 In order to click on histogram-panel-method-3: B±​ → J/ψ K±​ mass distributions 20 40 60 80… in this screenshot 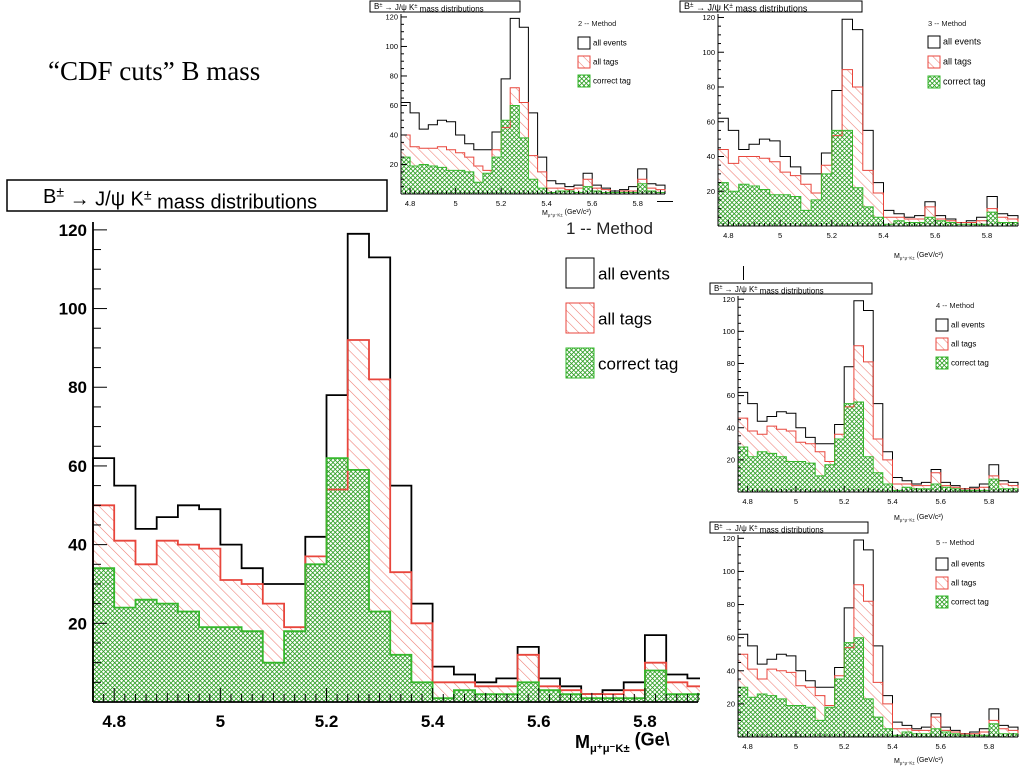, I will do `click(851, 131)`.